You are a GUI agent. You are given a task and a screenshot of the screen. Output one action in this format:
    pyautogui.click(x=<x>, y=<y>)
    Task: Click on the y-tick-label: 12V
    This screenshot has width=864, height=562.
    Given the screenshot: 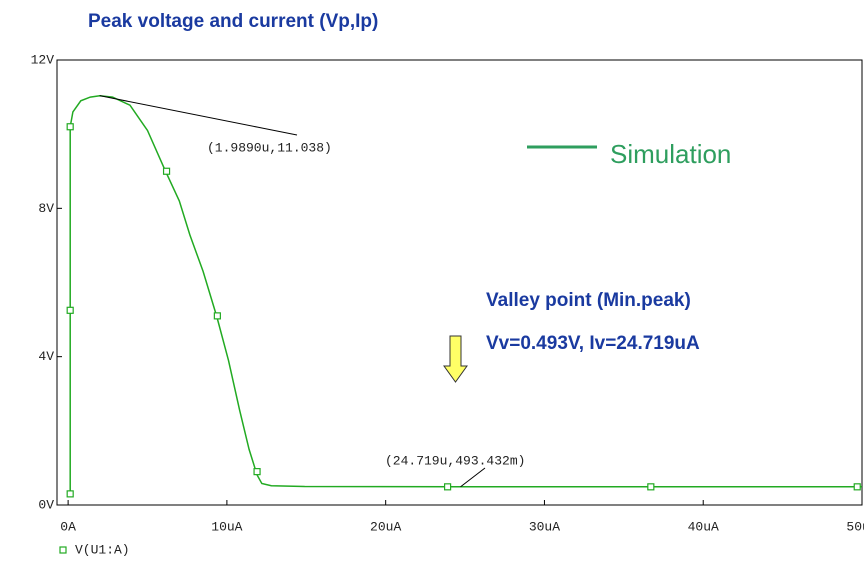 What is the action you would take?
    pyautogui.click(x=43, y=59)
    